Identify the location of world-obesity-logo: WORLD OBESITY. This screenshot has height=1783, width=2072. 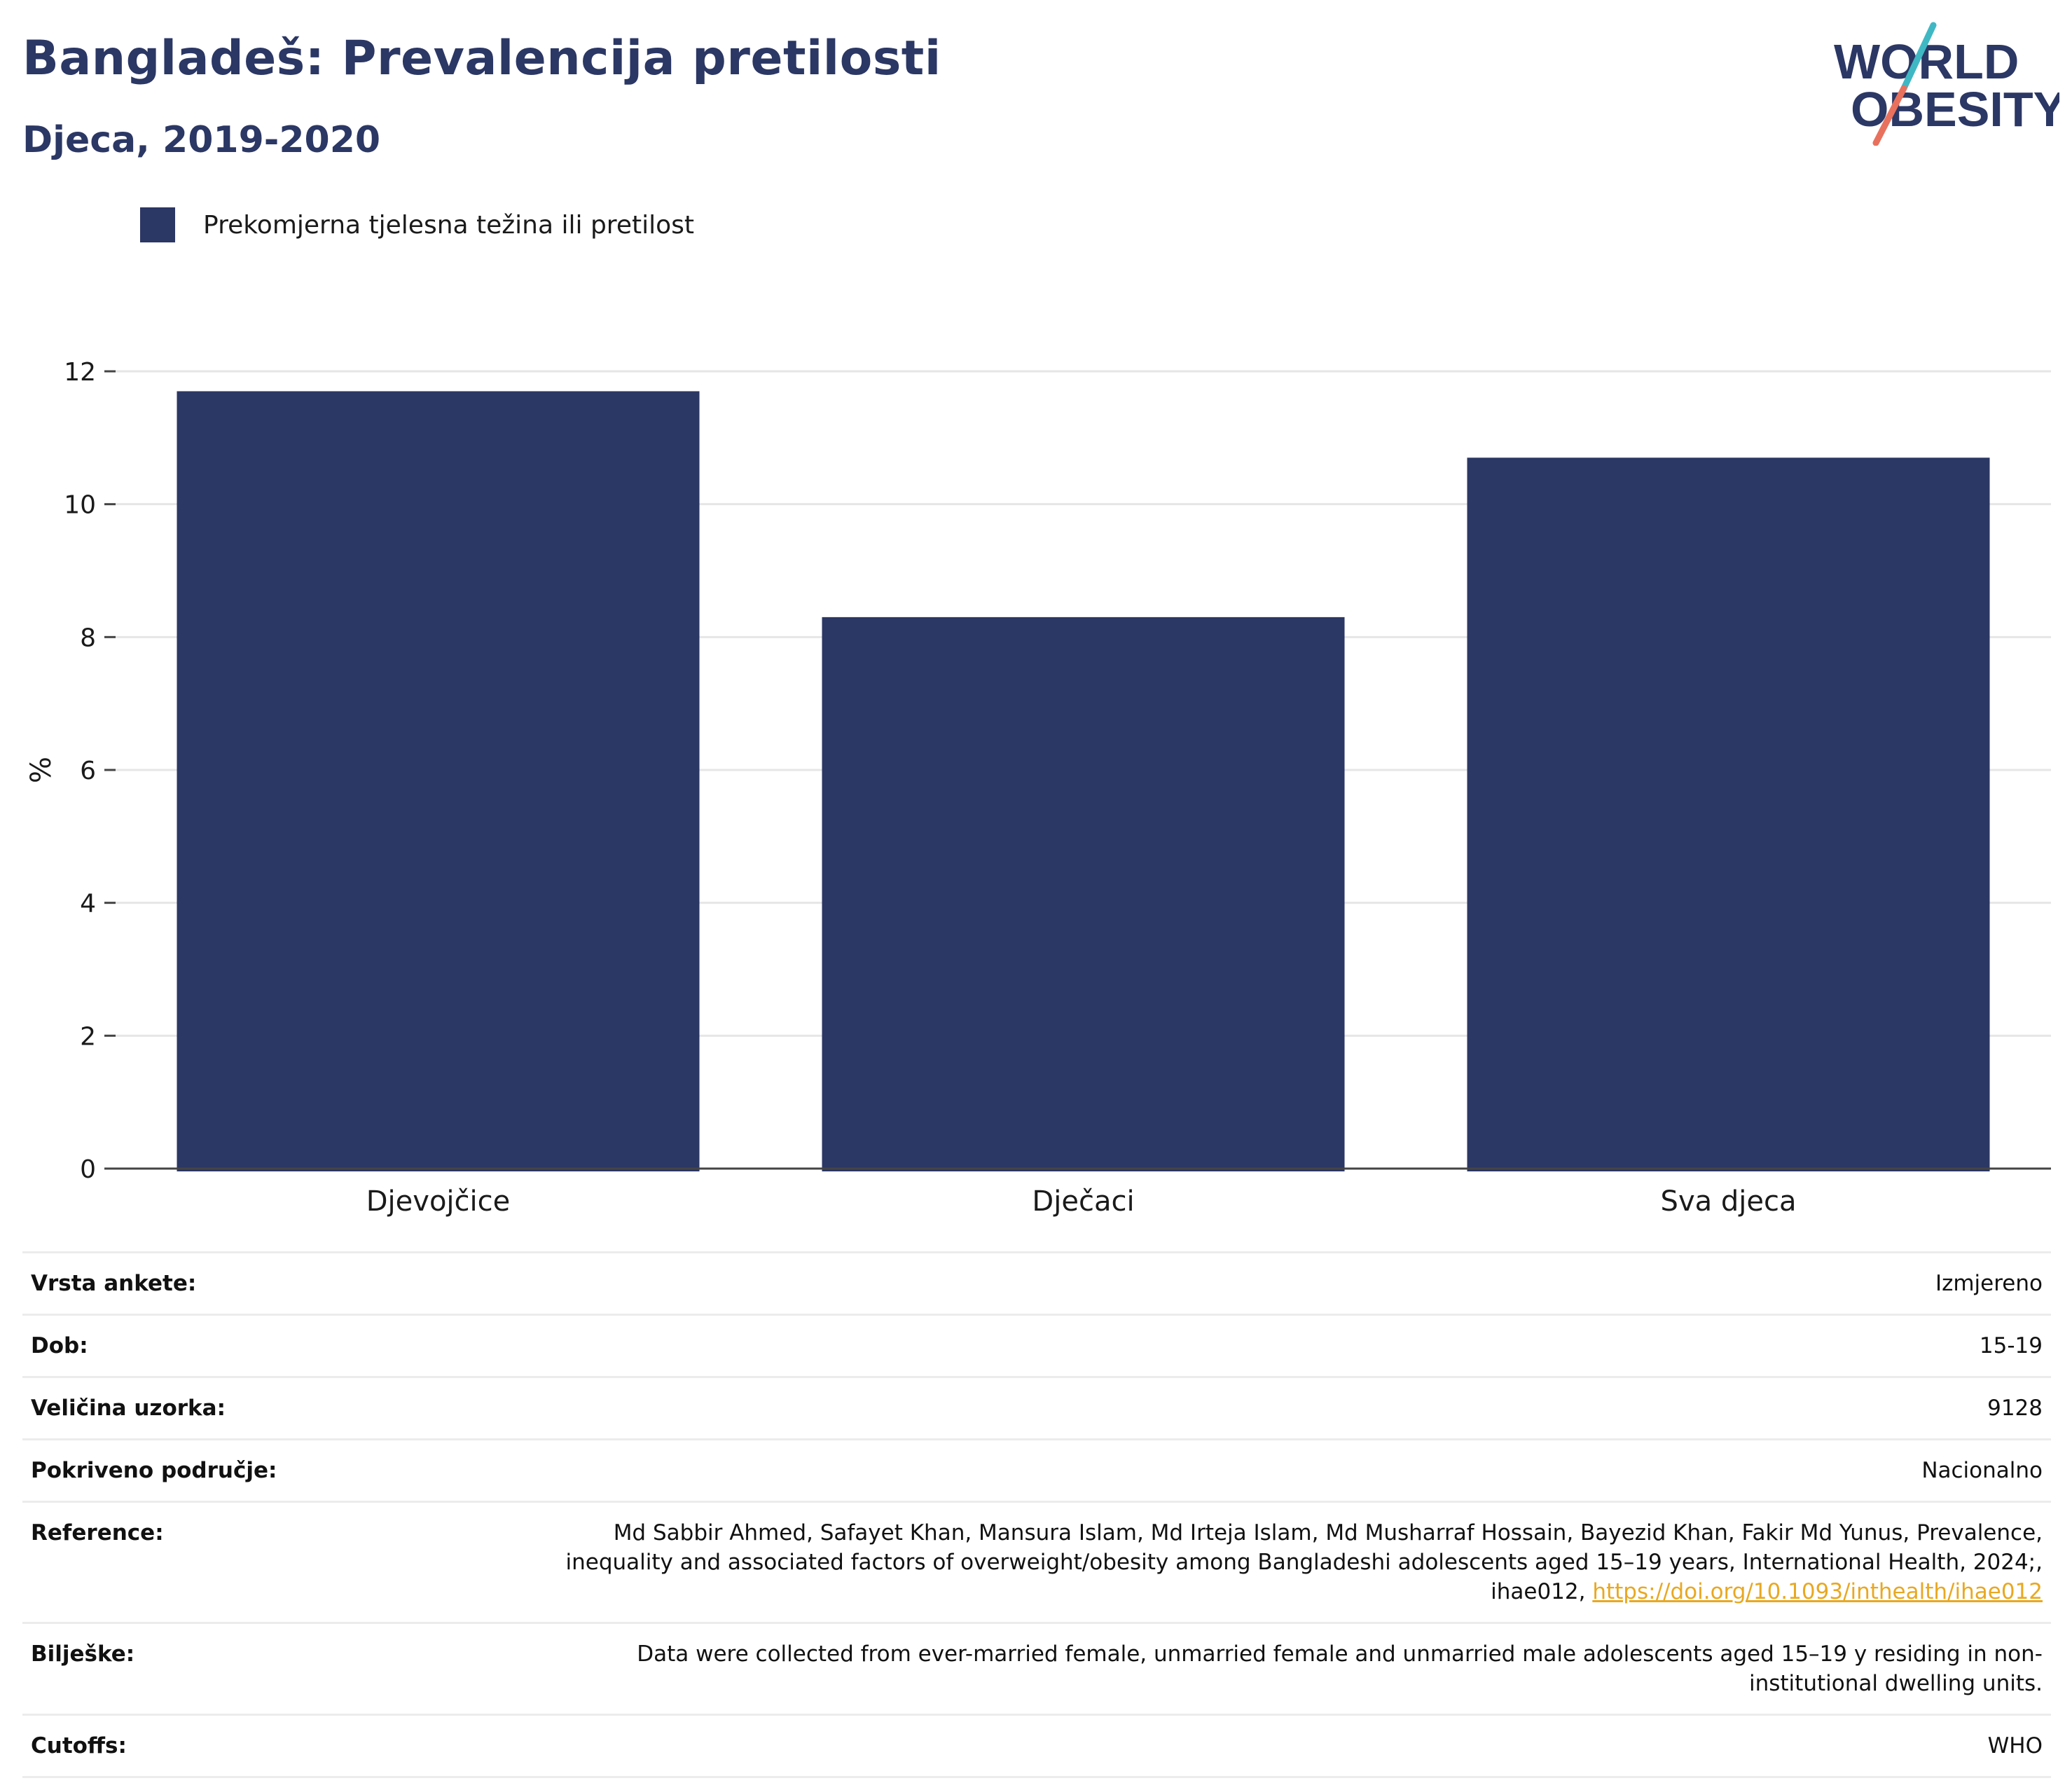
(1947, 84).